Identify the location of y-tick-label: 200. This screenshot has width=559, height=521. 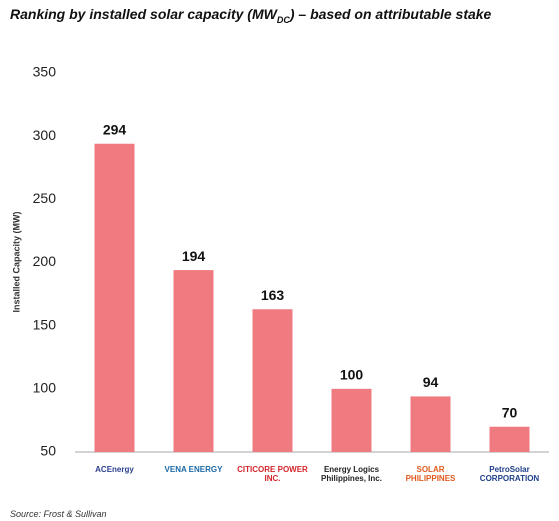
(45, 261).